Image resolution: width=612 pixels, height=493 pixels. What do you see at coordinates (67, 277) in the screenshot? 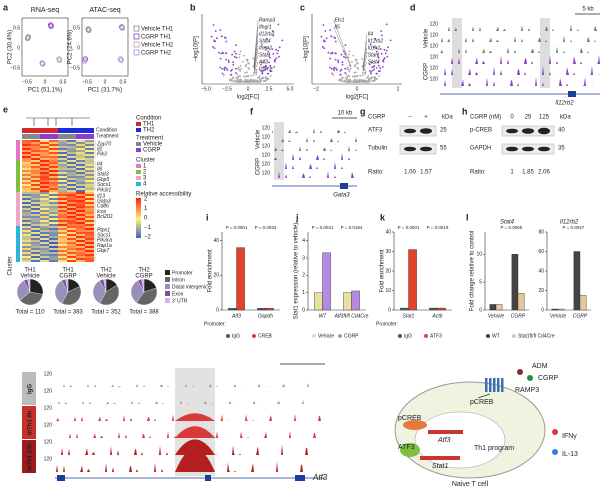
I see `pie-label: CGRP` at bounding box center [67, 277].